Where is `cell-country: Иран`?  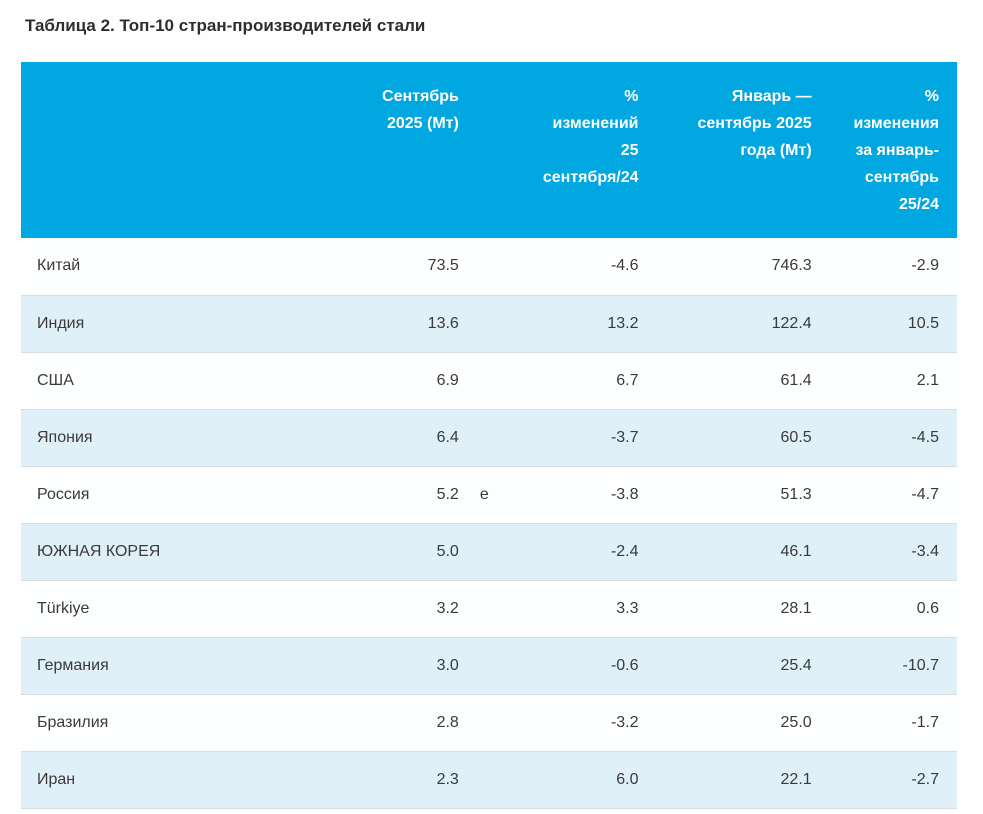 cell-country: Иран is located at coordinates (159, 780).